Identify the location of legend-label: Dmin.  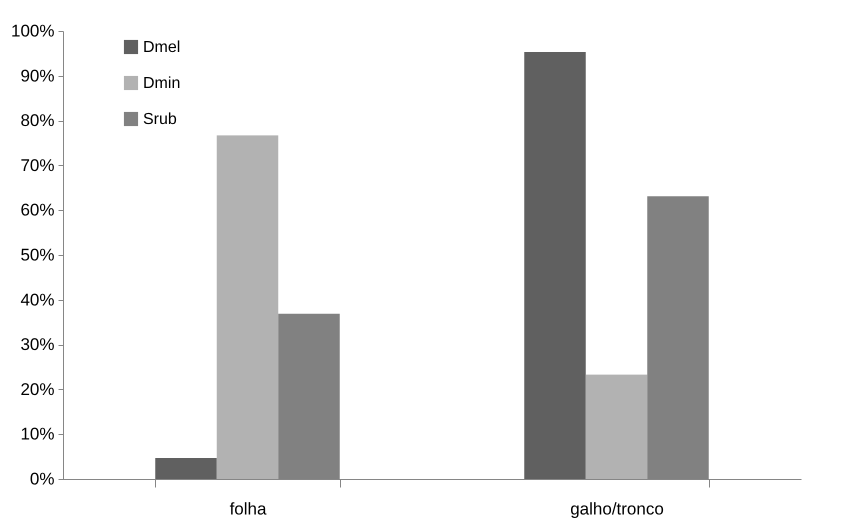
(161, 83).